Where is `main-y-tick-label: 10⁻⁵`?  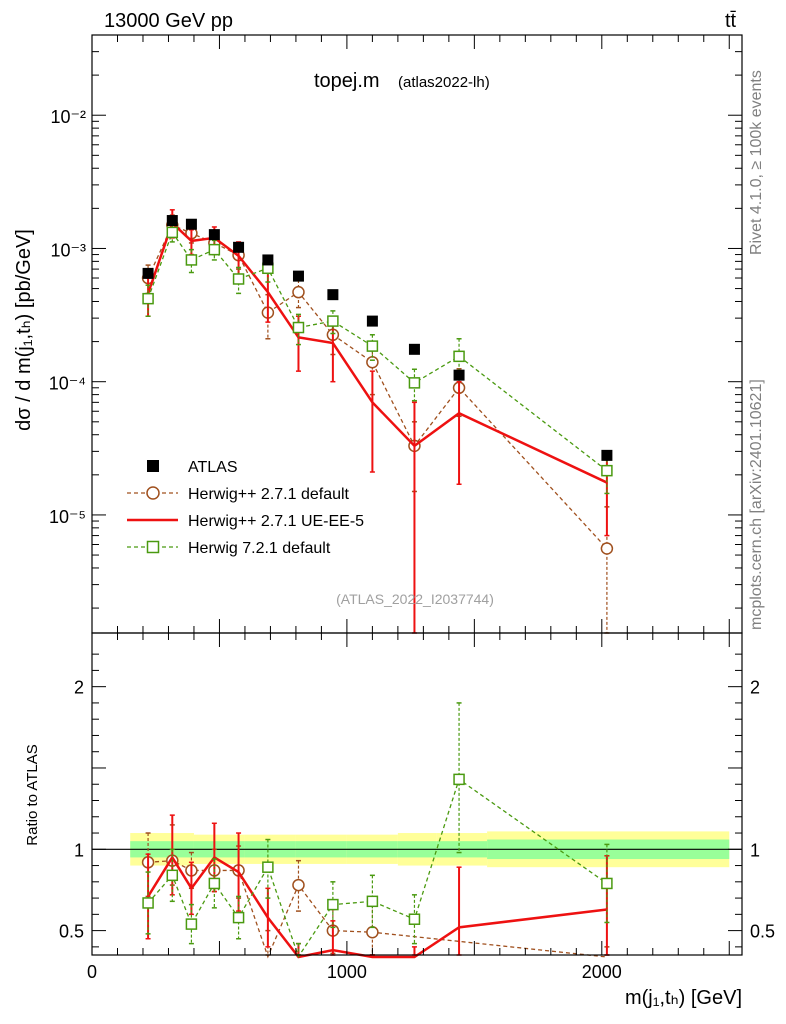
main-y-tick-label: 10⁻⁵ is located at coordinates (67, 517).